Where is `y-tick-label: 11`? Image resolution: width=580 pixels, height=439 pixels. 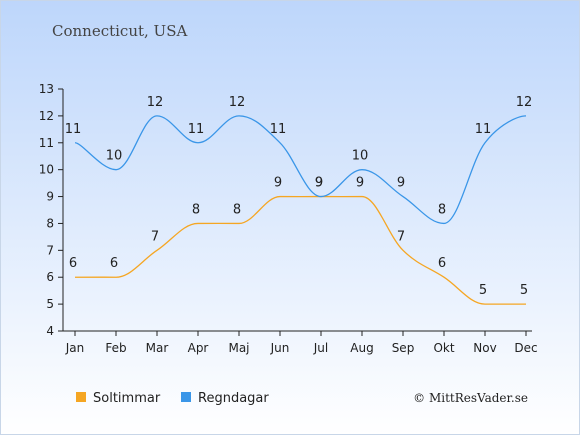
y-tick-label: 11 is located at coordinates (46, 143).